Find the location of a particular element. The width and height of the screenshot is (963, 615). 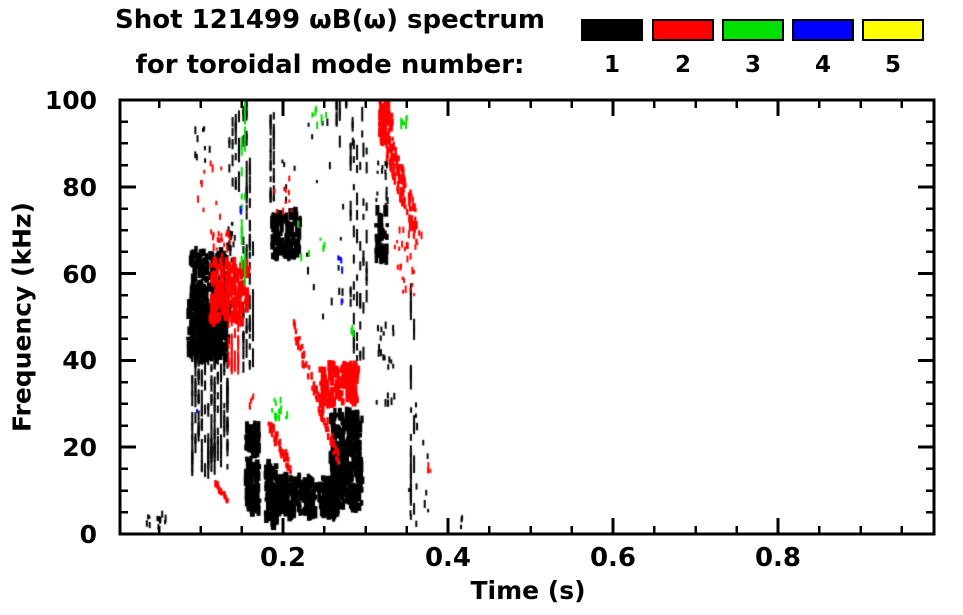

legend-item-n2: 2 is located at coordinates (683, 48).